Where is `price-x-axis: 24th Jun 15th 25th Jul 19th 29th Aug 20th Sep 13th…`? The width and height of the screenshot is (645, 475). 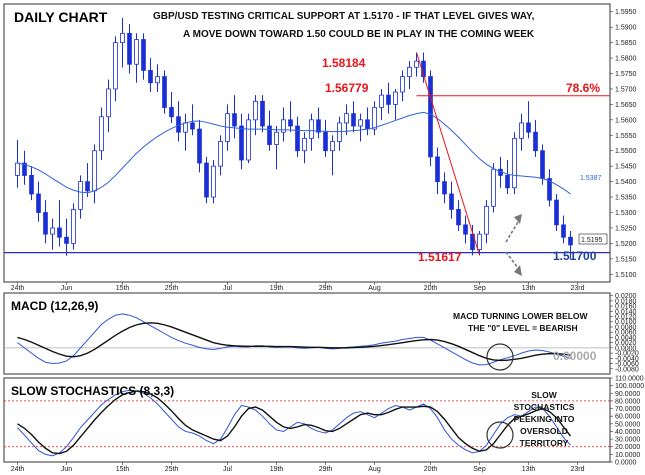 price-x-axis: 24th Jun 15th 25th Jul 19th 29th Aug 20th Sep 13th… is located at coordinates (298, 287).